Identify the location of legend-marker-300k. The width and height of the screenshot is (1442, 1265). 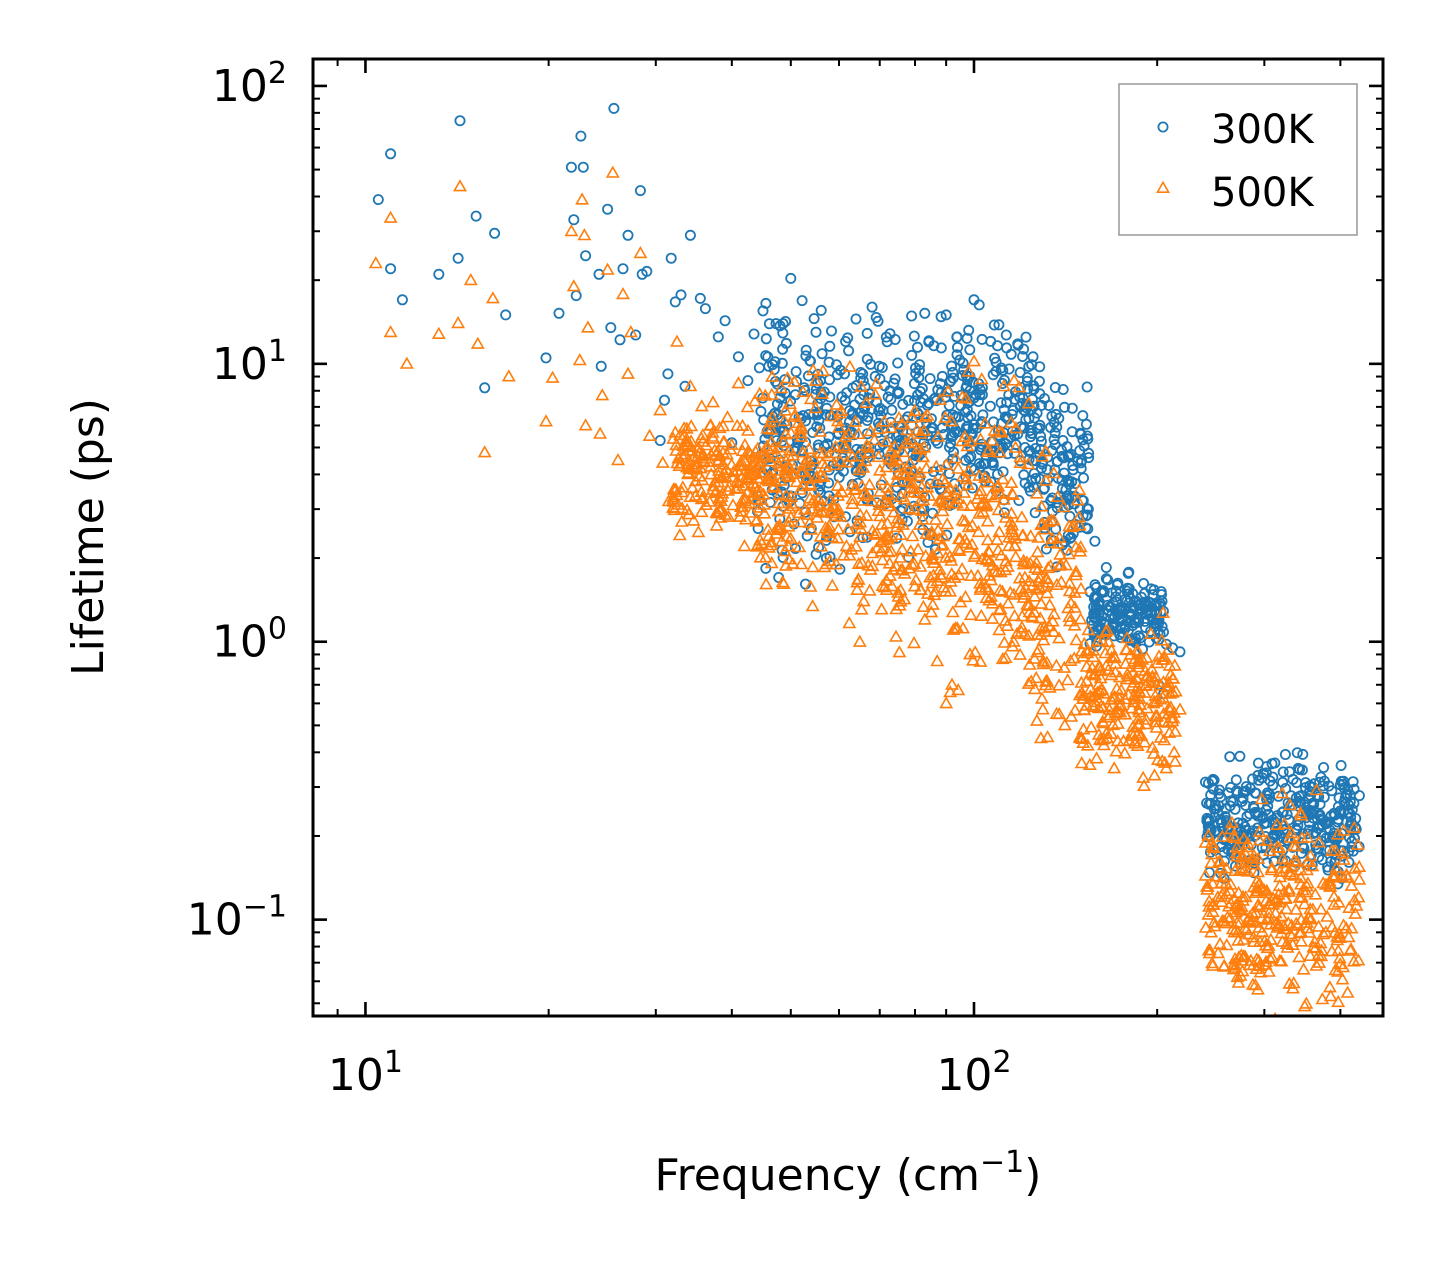
(1163, 127).